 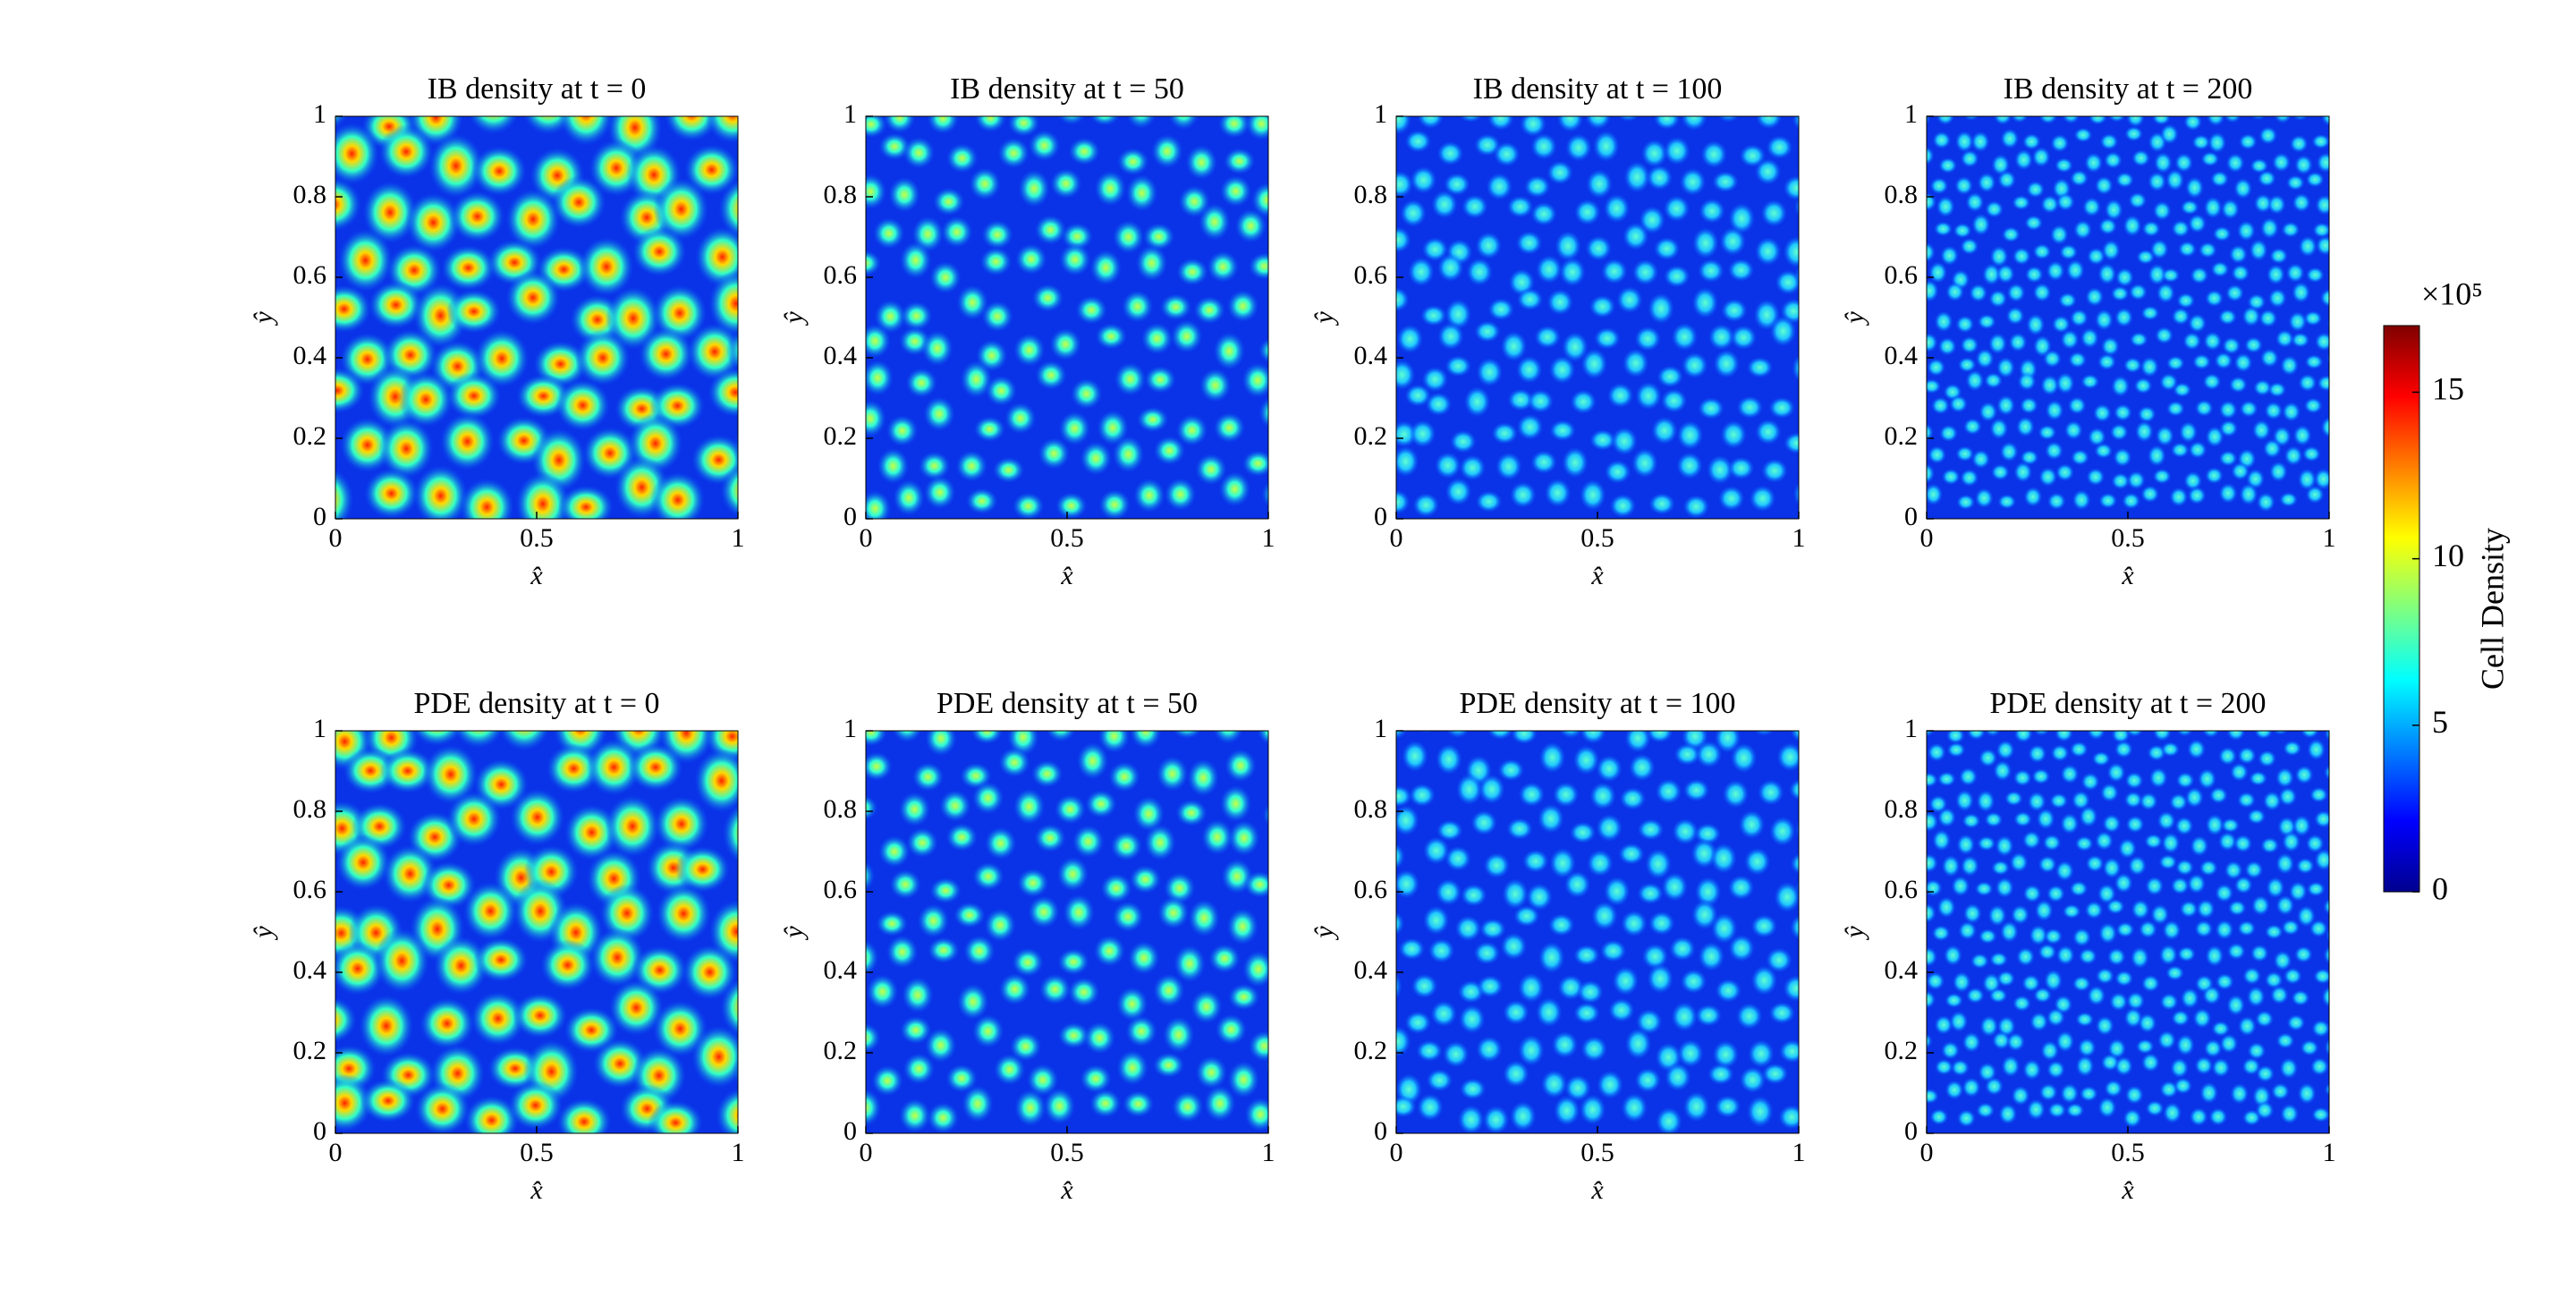 What do you see at coordinates (841, 355) in the screenshot?
I see `y-tick-label: 0.4` at bounding box center [841, 355].